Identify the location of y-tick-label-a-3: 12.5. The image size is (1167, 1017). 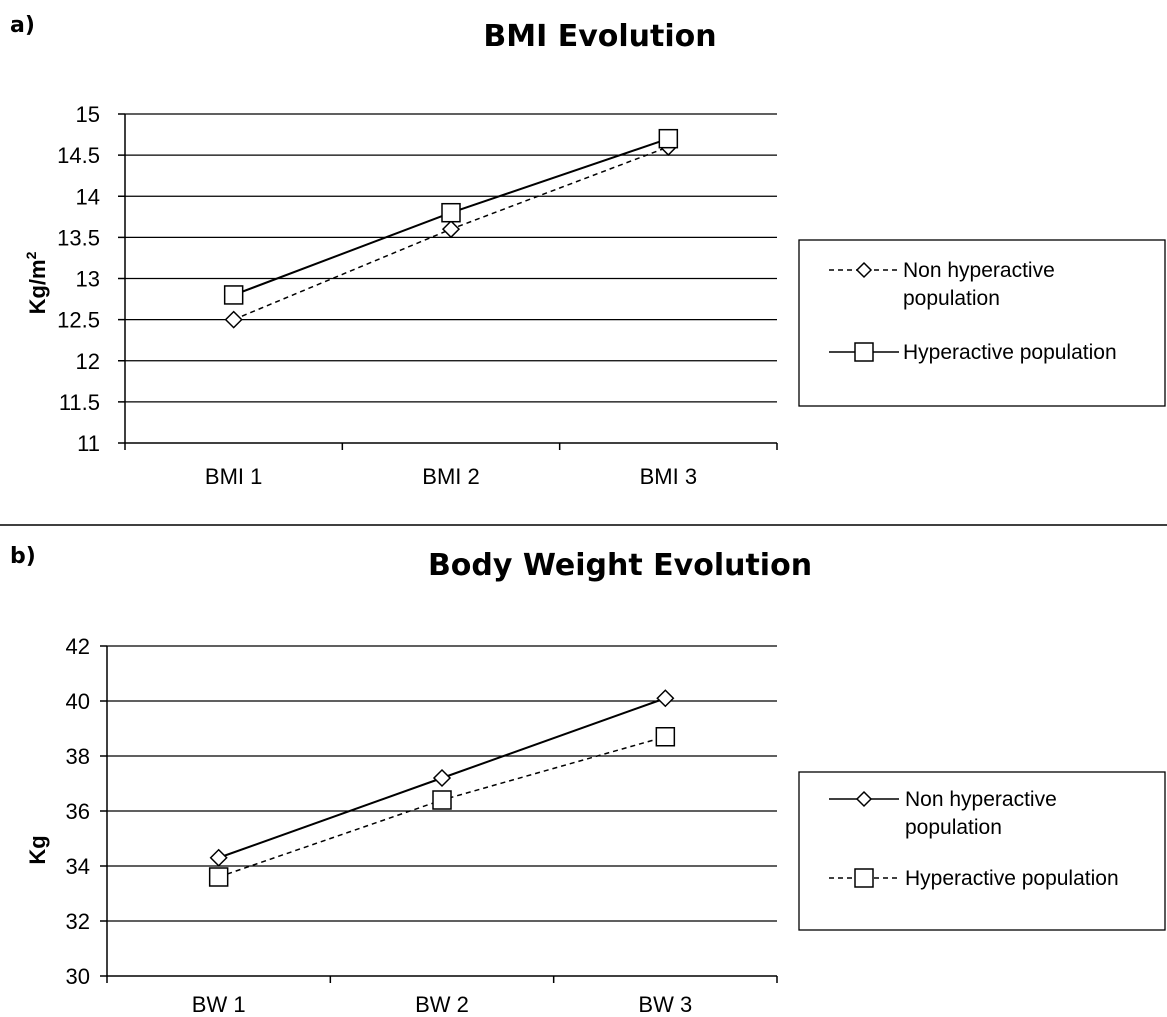
(78, 320).